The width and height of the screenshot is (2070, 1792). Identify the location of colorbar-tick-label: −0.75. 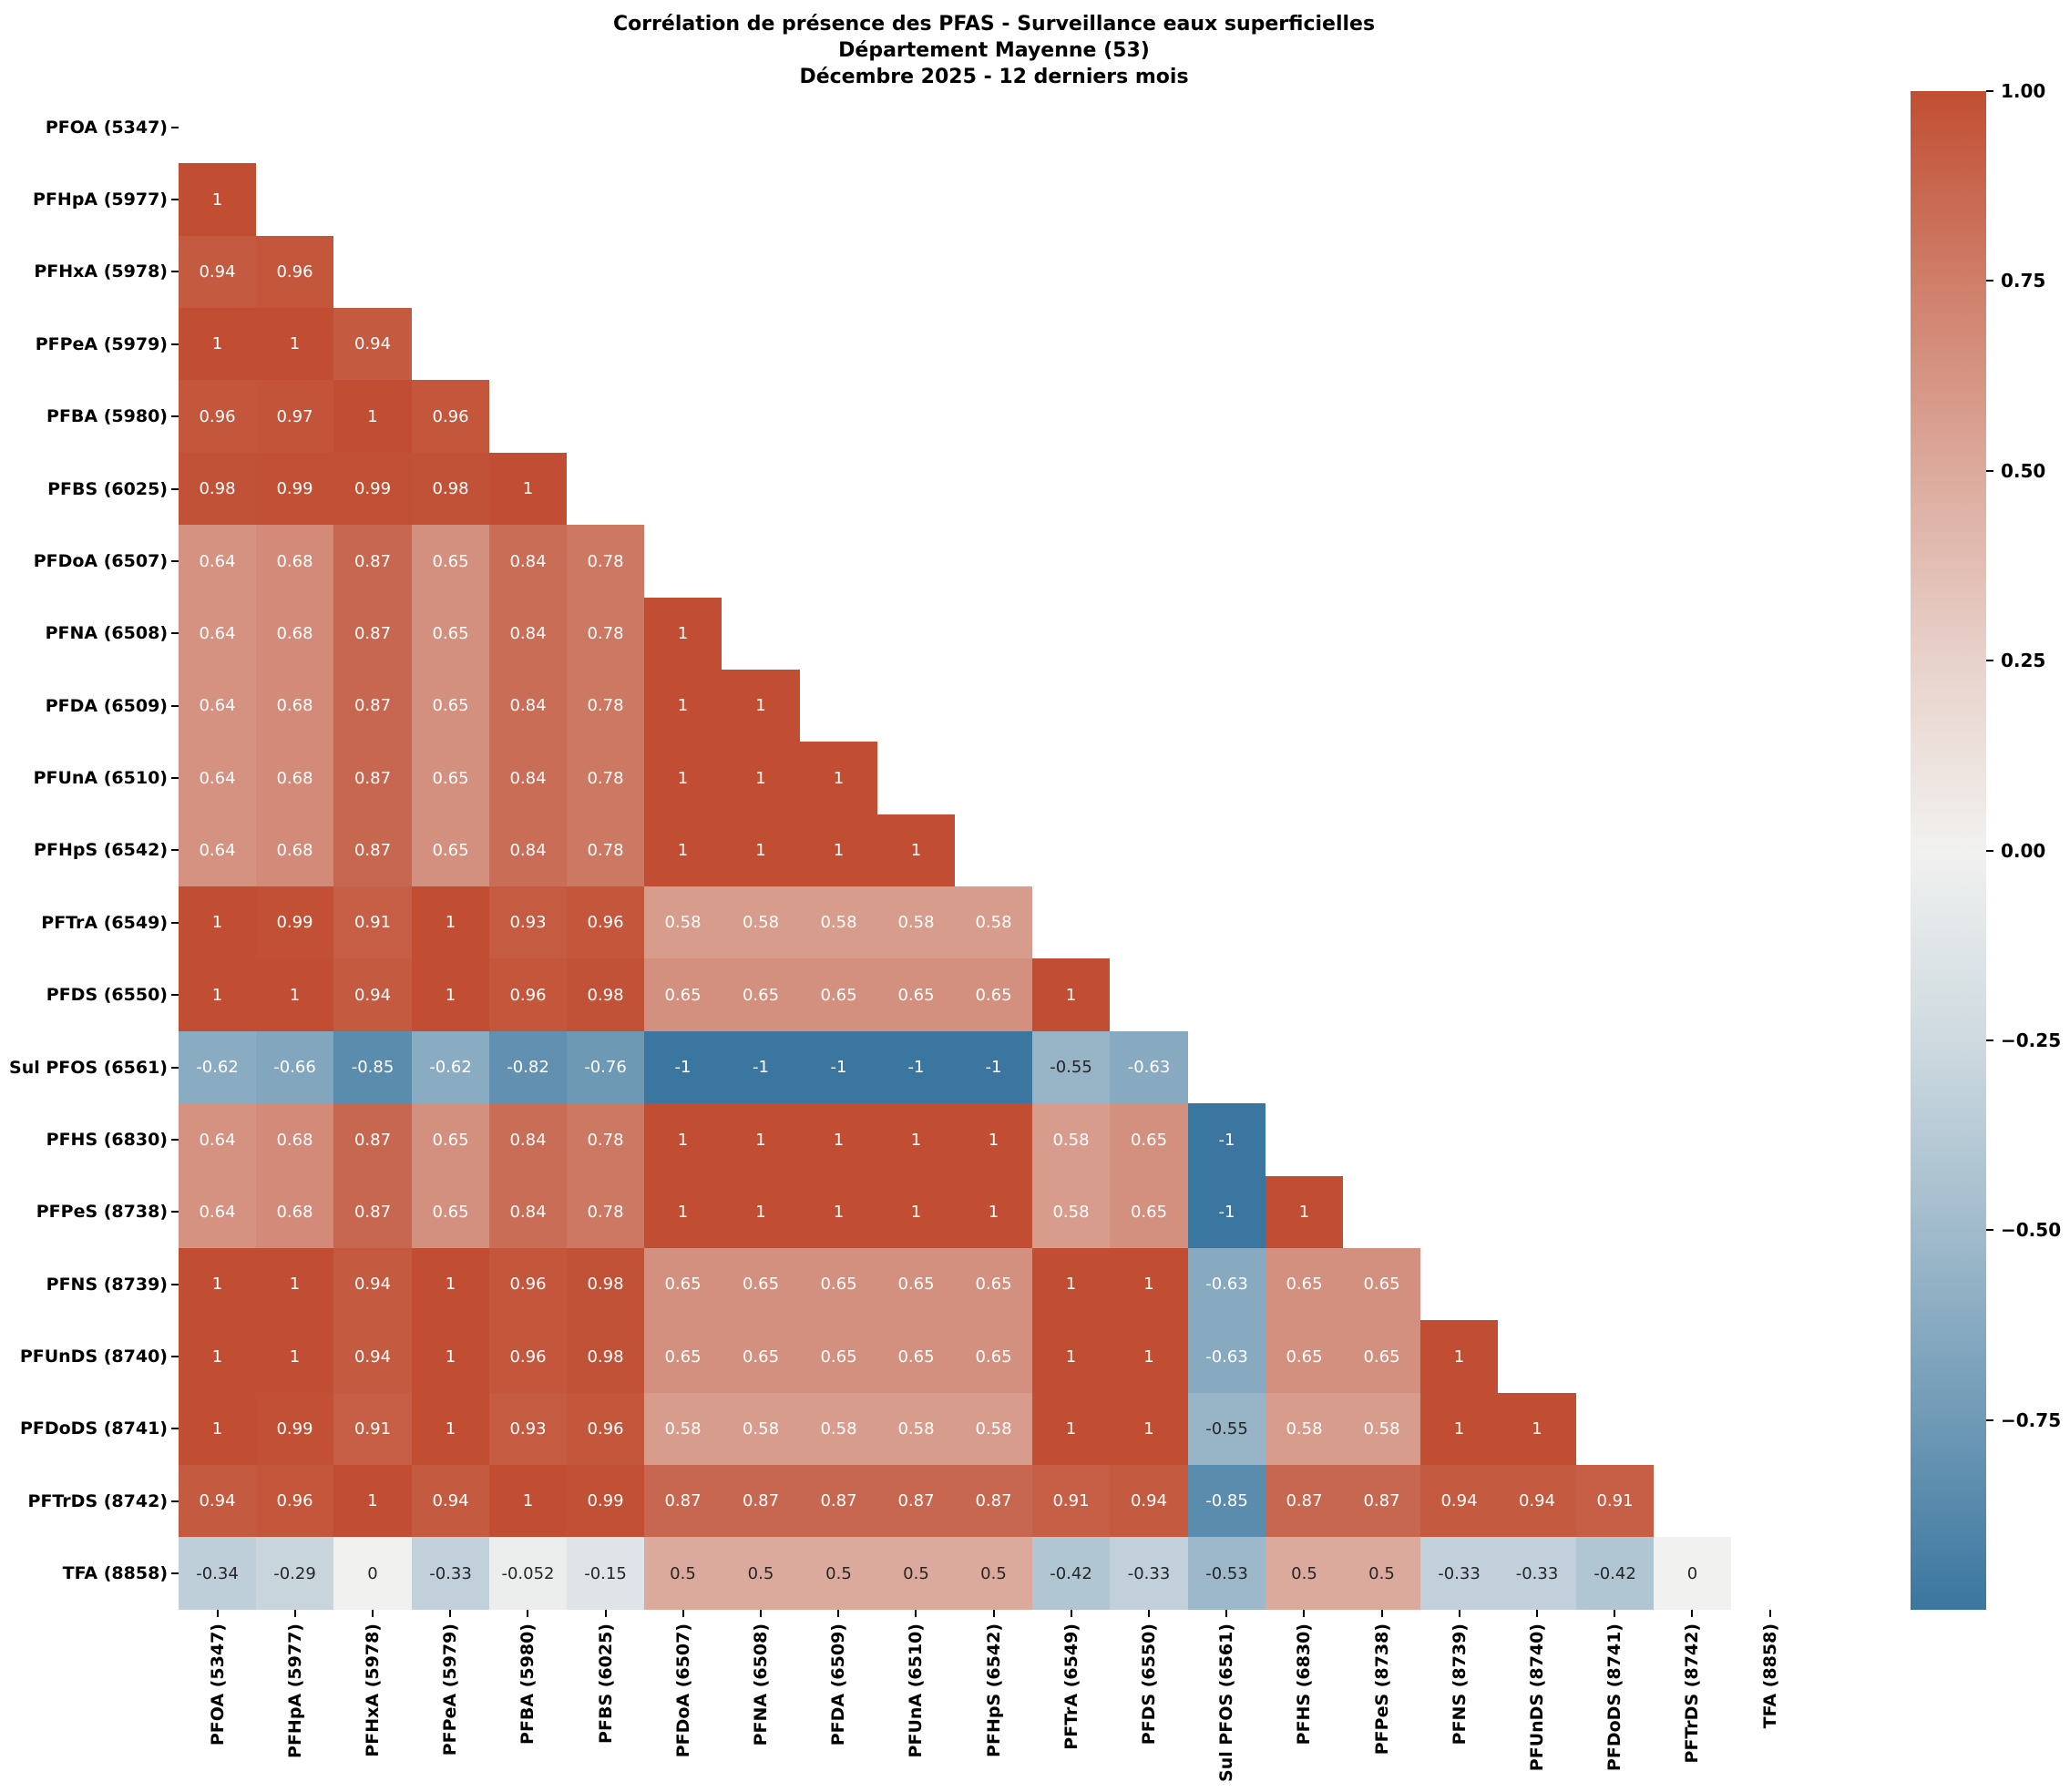
(2032, 1420).